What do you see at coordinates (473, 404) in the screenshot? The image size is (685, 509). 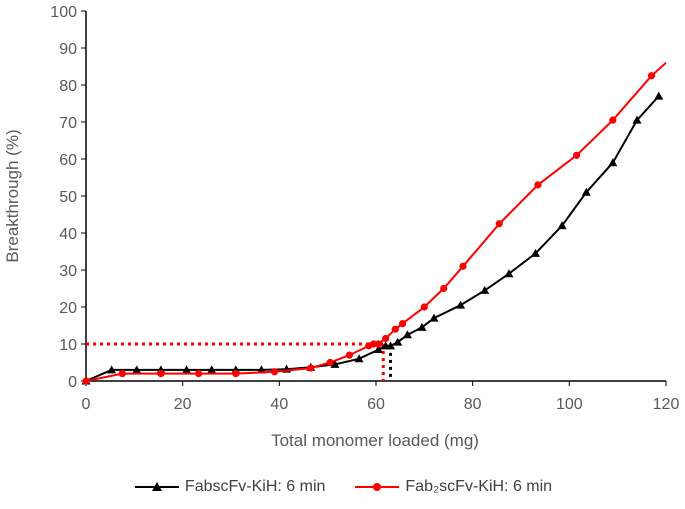 I see `x-tick-label: 80` at bounding box center [473, 404].